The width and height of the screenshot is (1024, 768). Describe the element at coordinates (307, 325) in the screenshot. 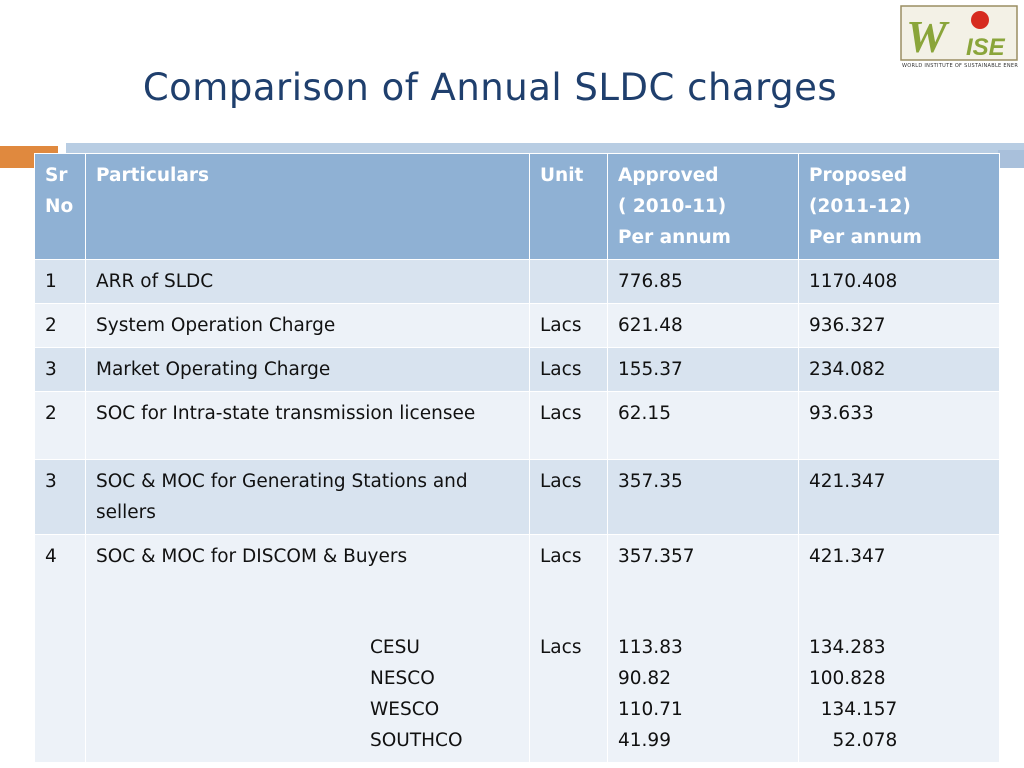

I see `cell-particular: System Operation Charge` at that location.